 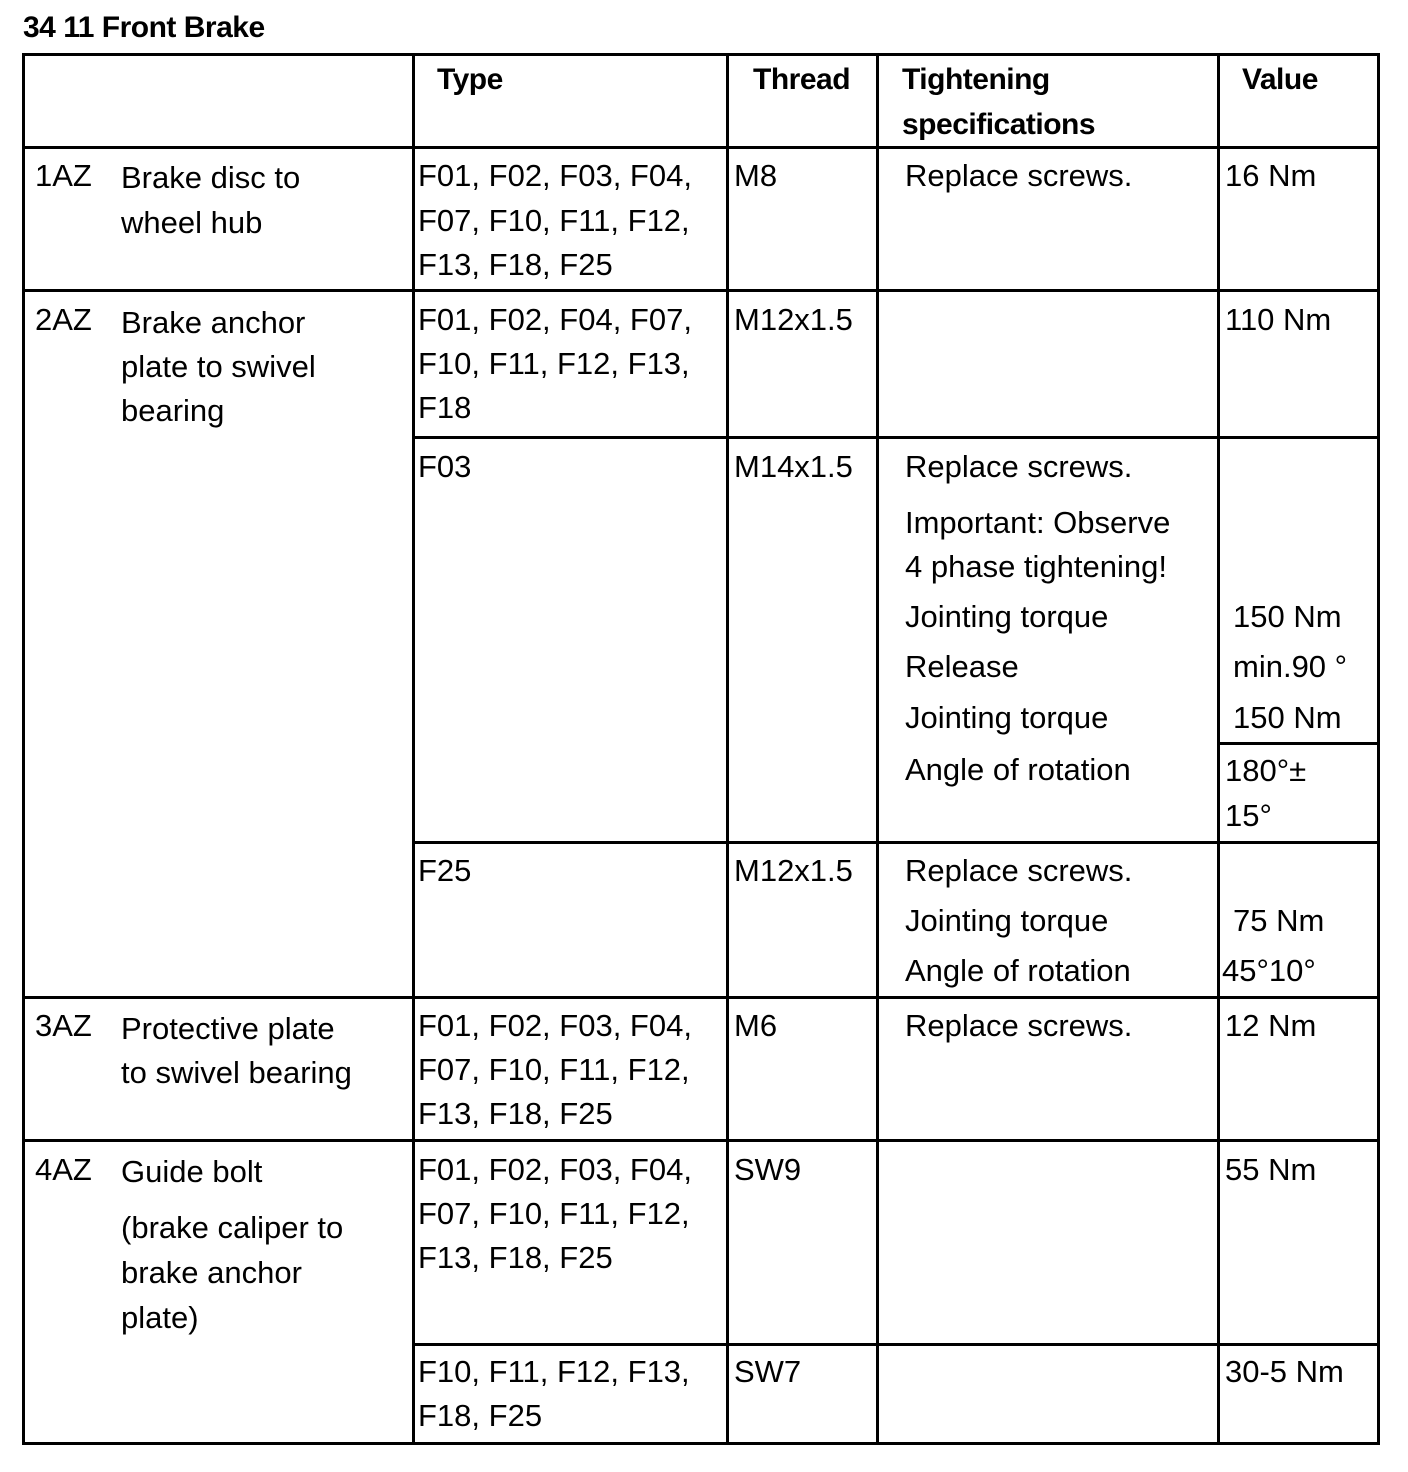 What do you see at coordinates (999, 124) in the screenshot?
I see `header-cell: specifications` at bounding box center [999, 124].